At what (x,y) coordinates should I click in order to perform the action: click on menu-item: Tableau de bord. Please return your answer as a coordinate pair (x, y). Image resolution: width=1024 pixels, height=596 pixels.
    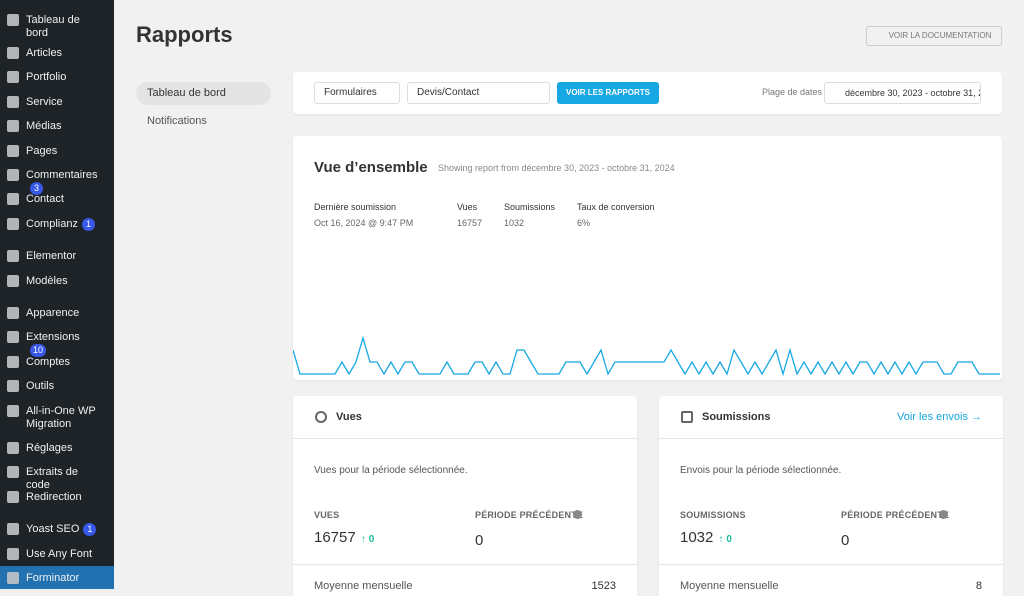
    Looking at the image, I should click on (57, 28).